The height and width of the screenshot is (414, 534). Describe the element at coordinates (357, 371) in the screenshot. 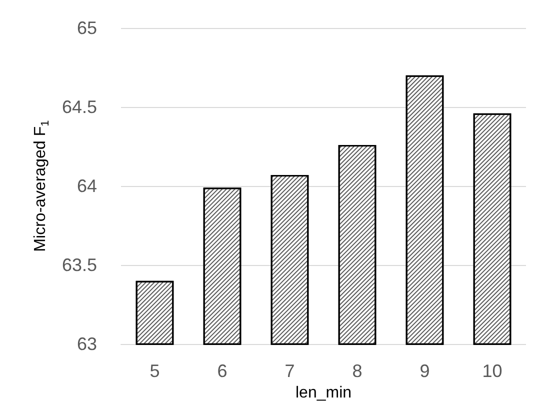

I see `x-tick-label: 8` at that location.